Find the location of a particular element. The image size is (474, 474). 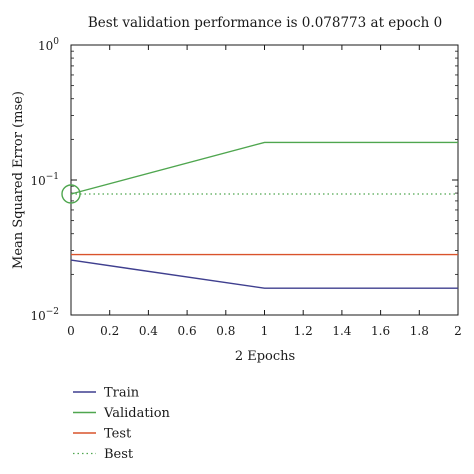

legend: Train Validation Test Best is located at coordinates (122, 424).